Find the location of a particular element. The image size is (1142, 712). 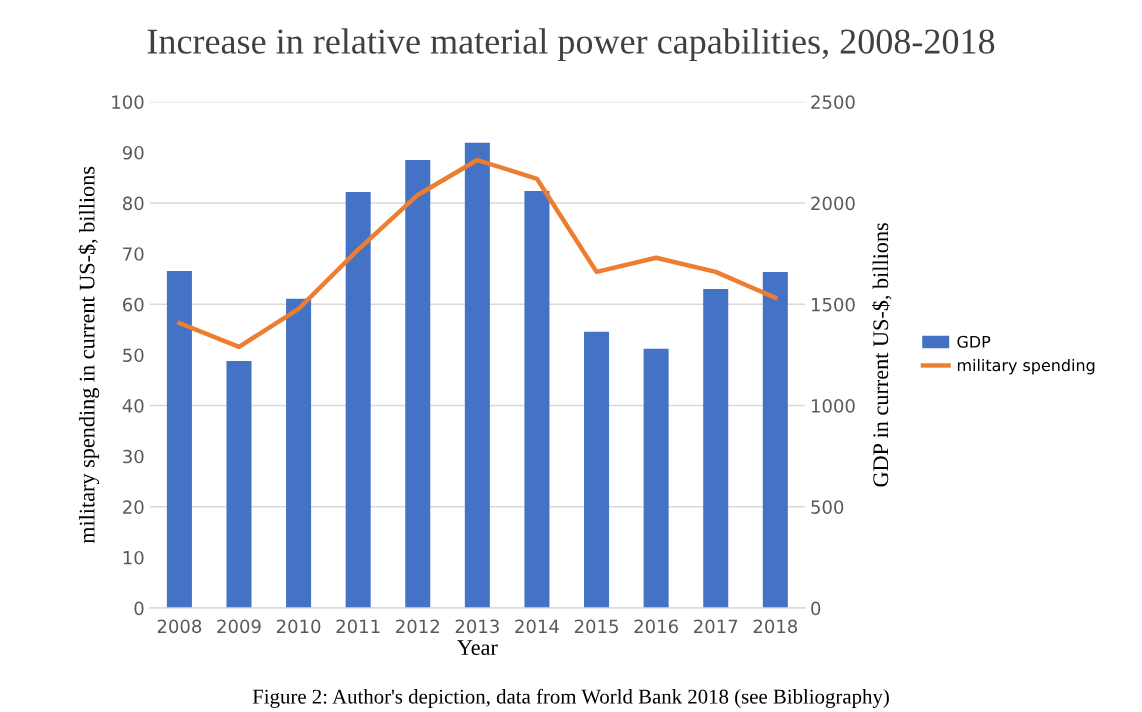

y-tick-label: 50 is located at coordinates (133, 355).